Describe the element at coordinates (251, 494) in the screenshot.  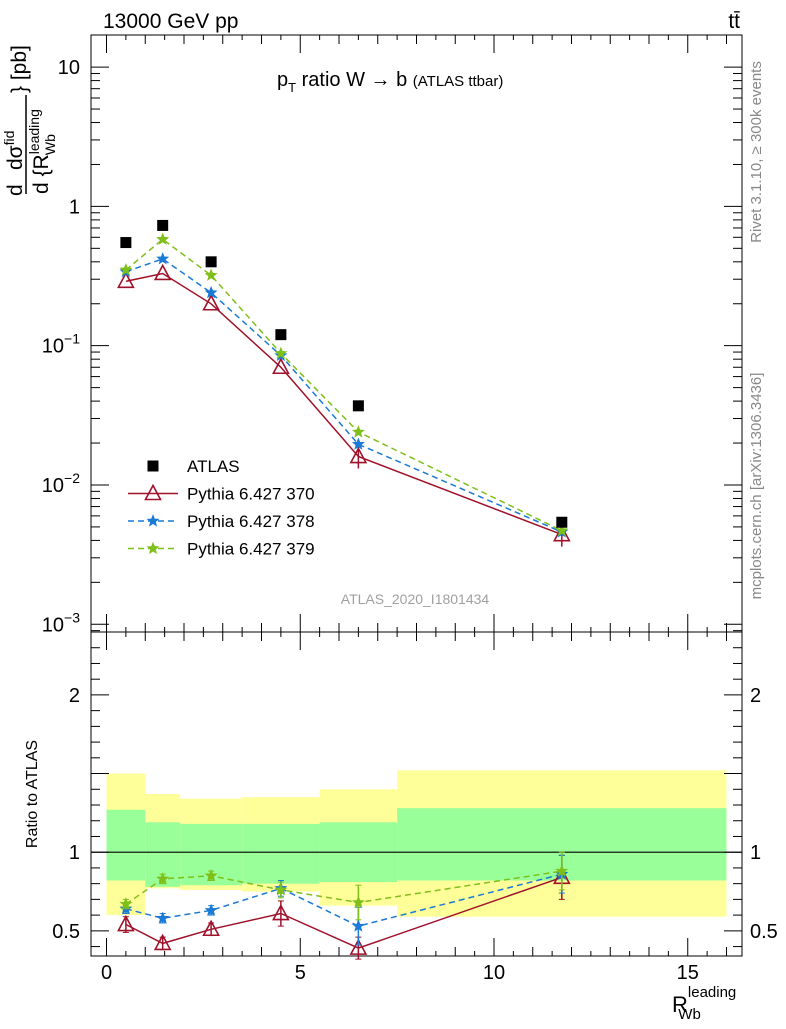
I see `legend-label-0: Pythia 6.427 370` at that location.